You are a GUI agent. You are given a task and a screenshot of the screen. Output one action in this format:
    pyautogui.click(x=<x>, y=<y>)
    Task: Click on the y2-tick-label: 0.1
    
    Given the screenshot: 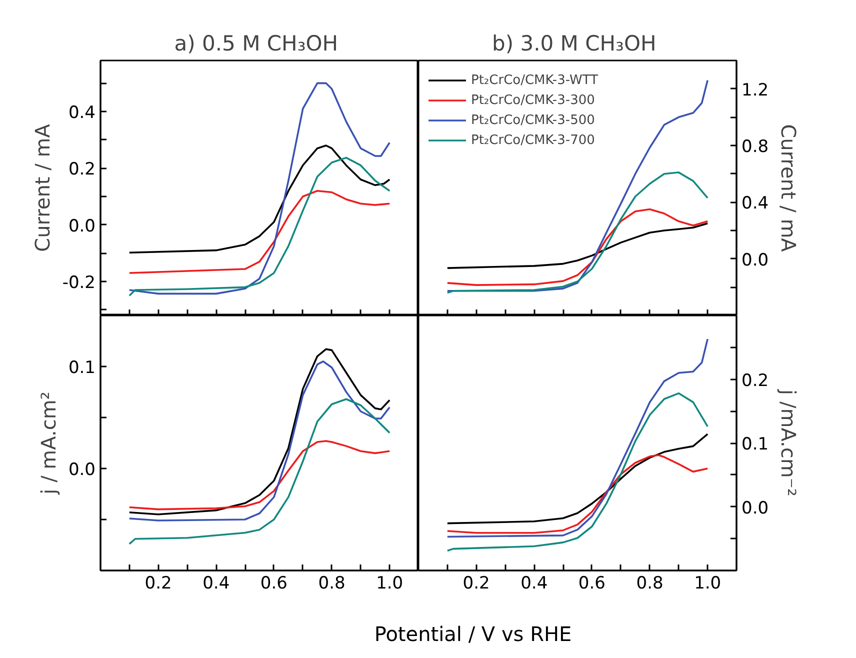 What is the action you would take?
    pyautogui.click(x=755, y=444)
    